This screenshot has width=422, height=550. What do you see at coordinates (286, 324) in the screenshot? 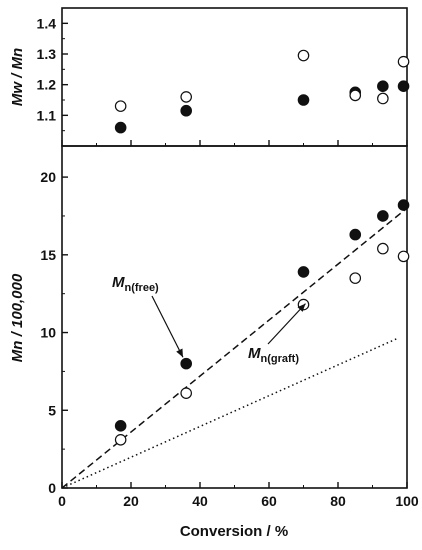
I see `label-mn-graft-arrow-shaft` at bounding box center [286, 324].